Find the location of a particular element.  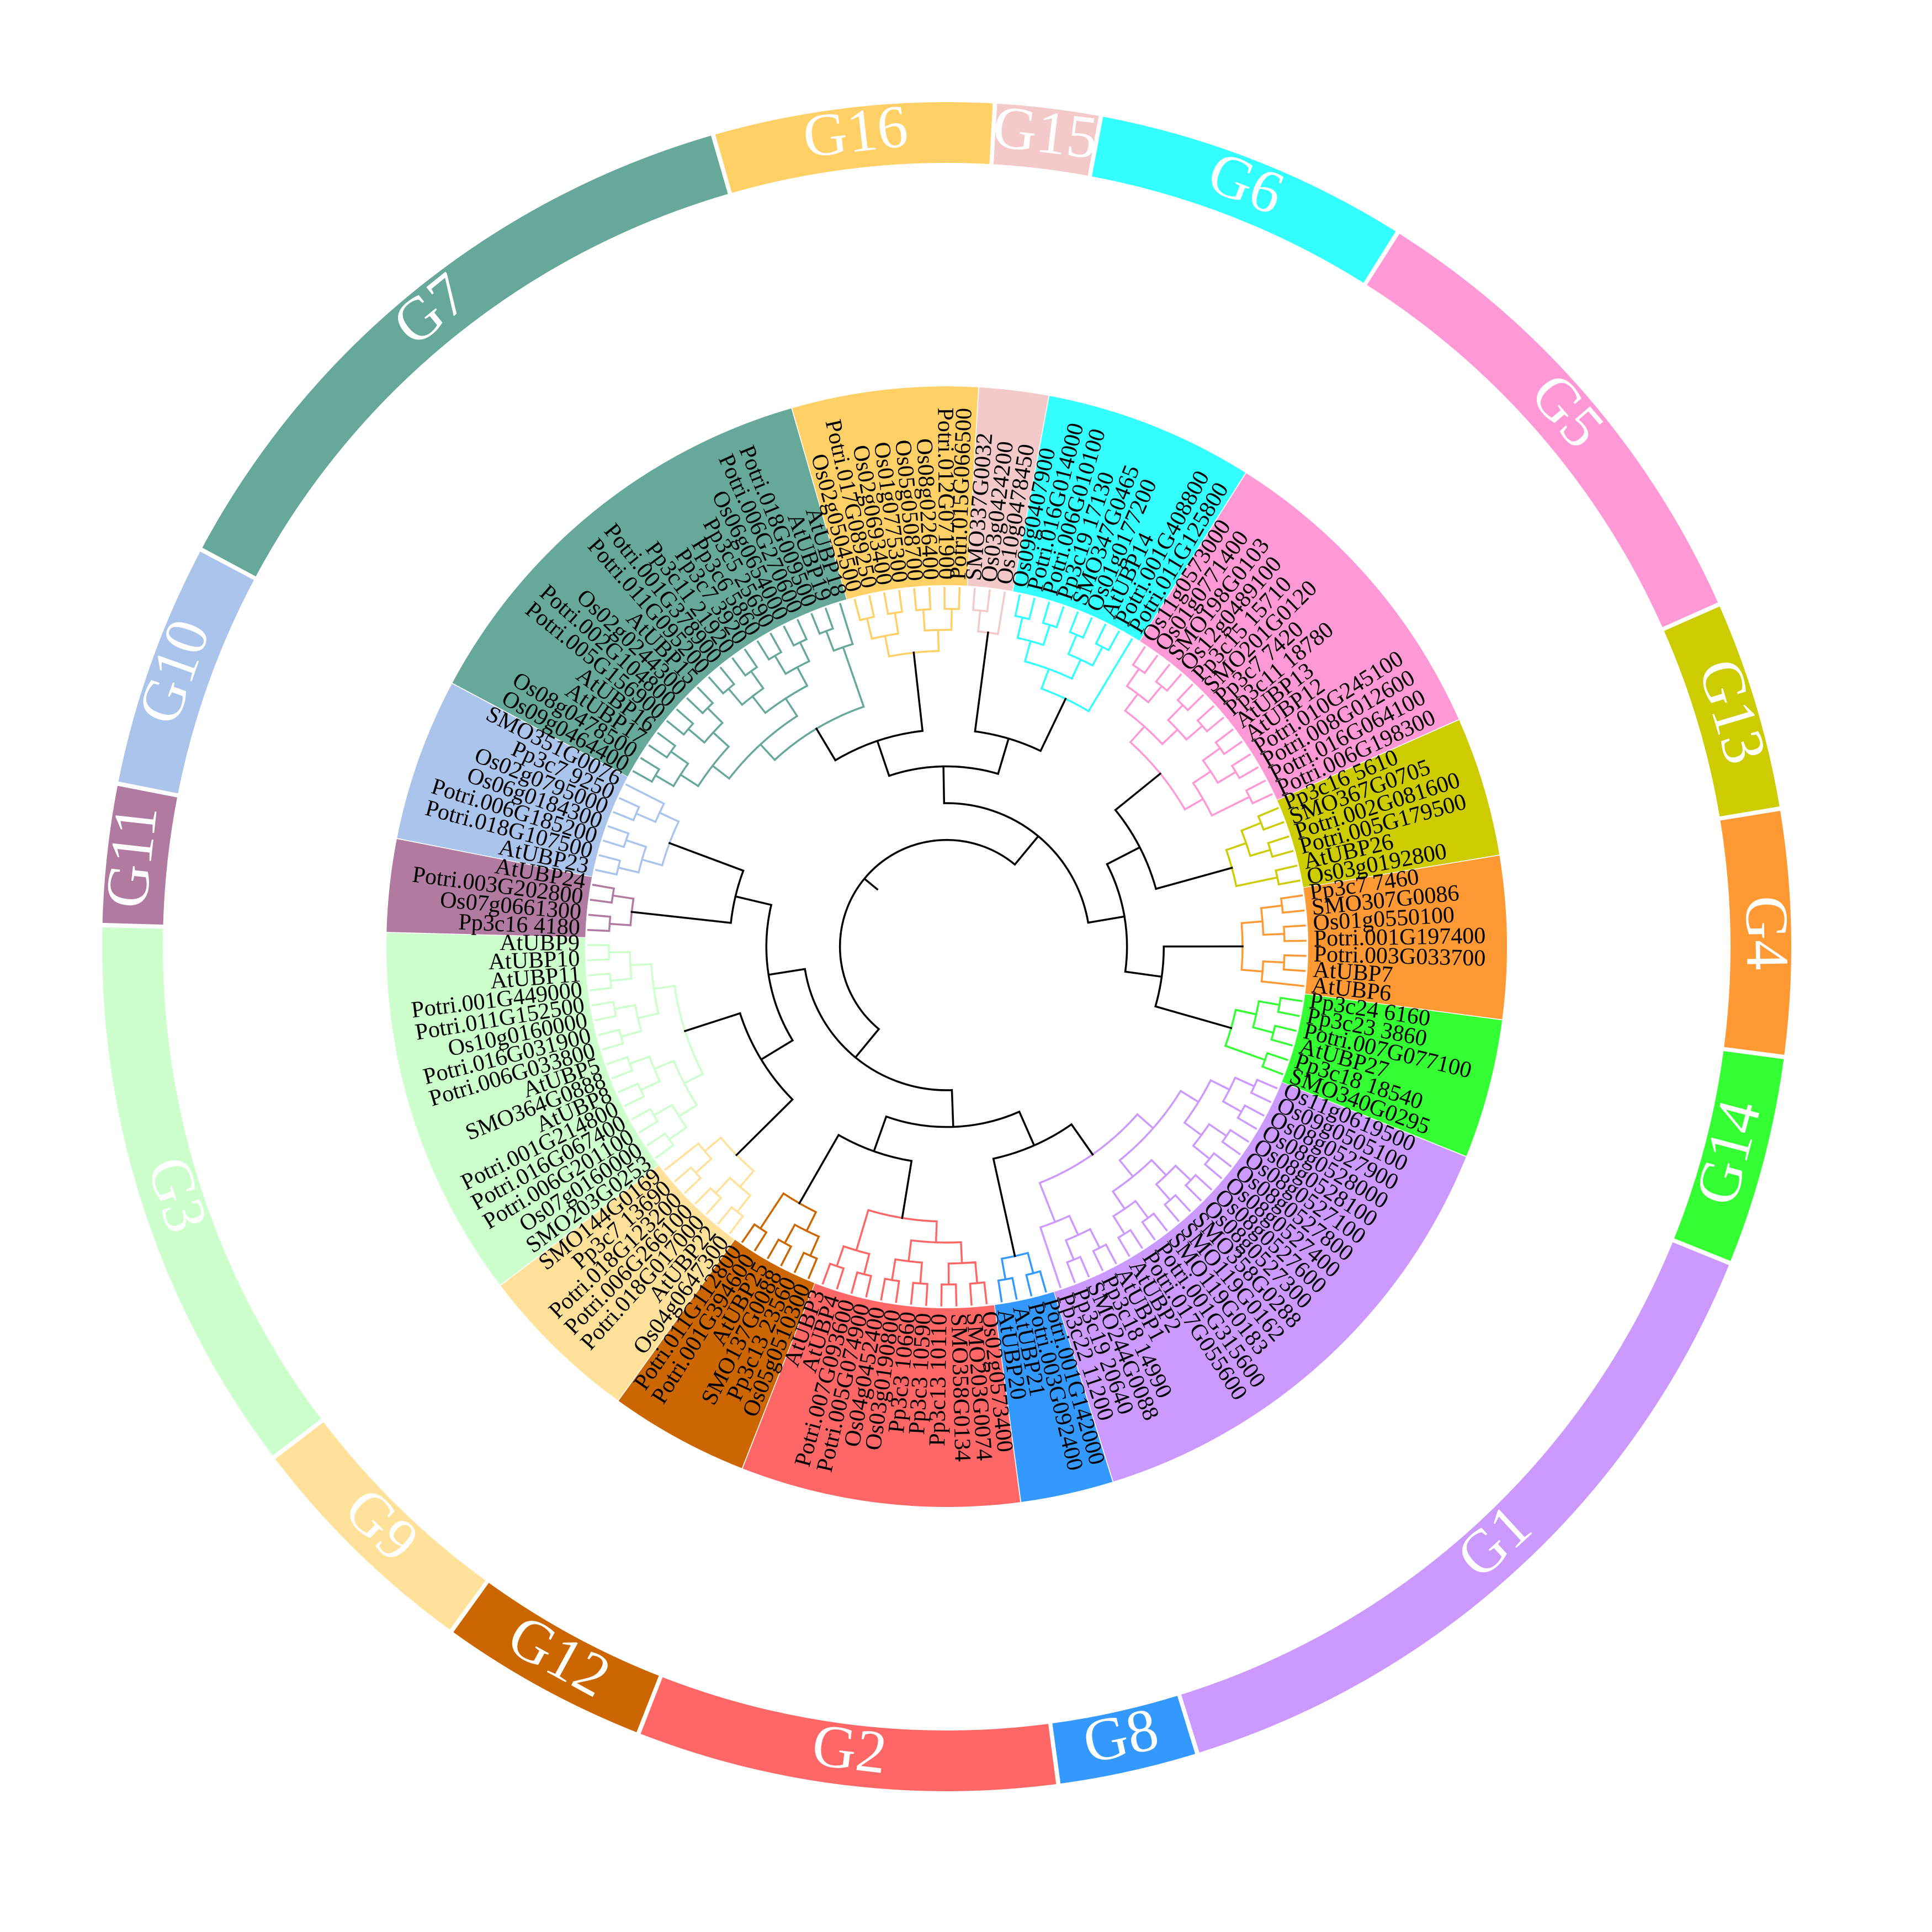

group-label: G8 is located at coordinates (1121, 1736).